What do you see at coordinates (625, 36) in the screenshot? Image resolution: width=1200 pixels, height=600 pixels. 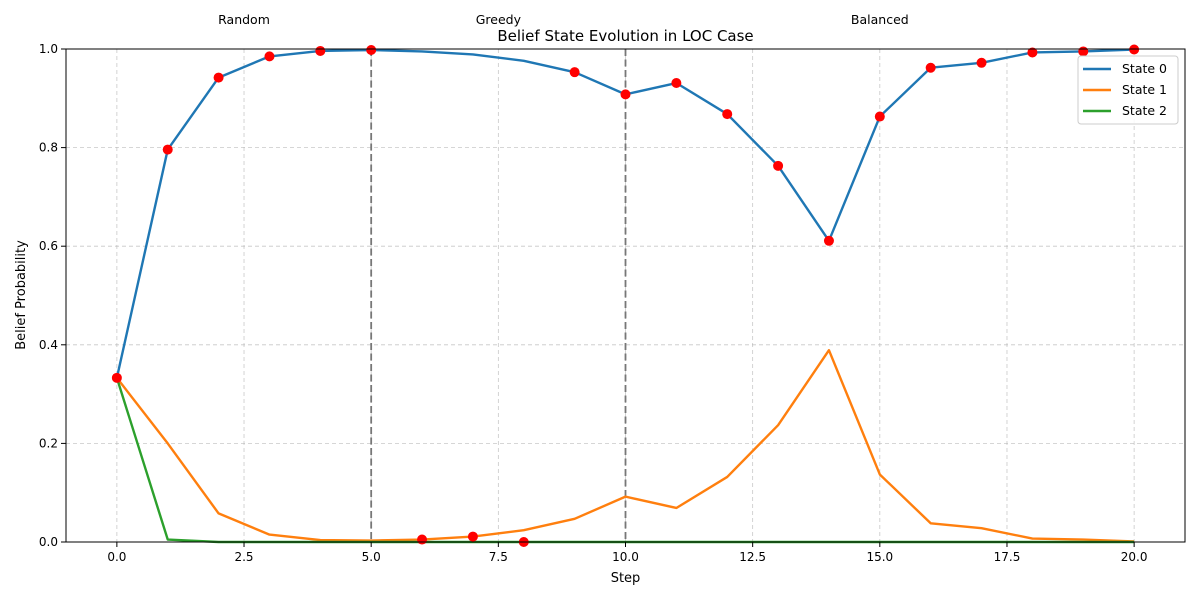 I see `chart-title: Belief State Evolution in LOC Case` at bounding box center [625, 36].